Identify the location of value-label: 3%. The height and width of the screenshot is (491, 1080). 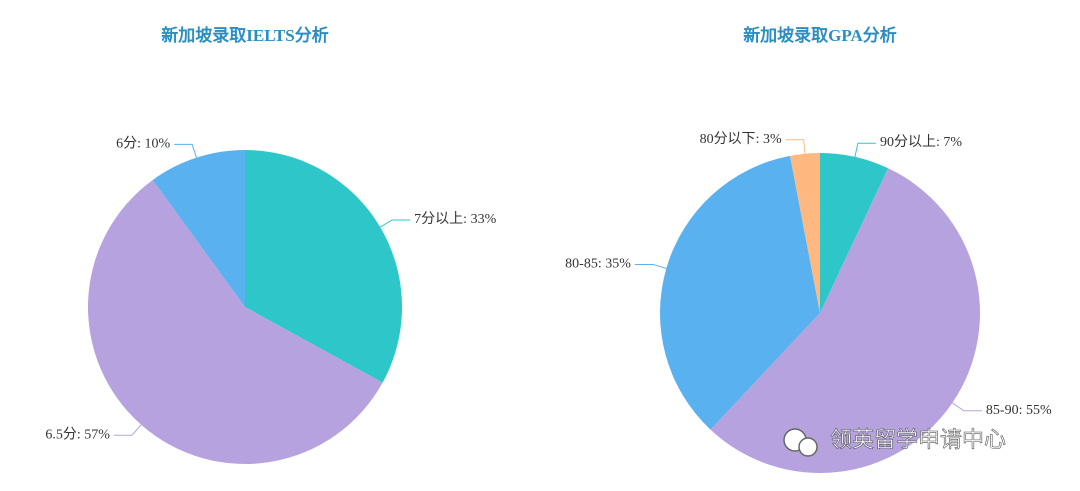
(772, 139).